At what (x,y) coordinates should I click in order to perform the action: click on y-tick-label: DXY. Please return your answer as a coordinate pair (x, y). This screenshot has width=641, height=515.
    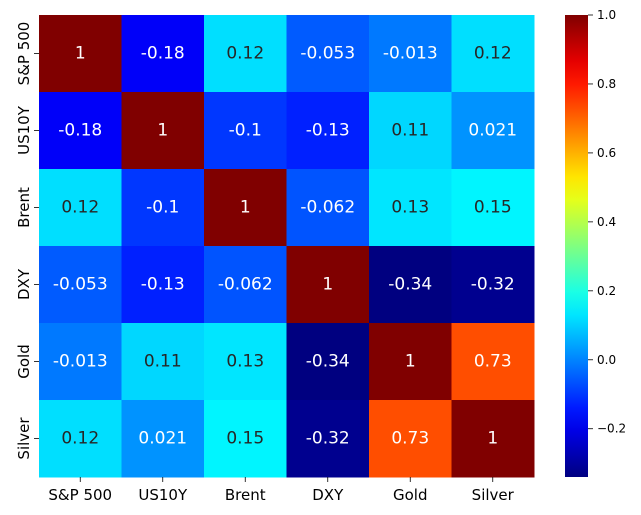
    Looking at the image, I should click on (24, 284).